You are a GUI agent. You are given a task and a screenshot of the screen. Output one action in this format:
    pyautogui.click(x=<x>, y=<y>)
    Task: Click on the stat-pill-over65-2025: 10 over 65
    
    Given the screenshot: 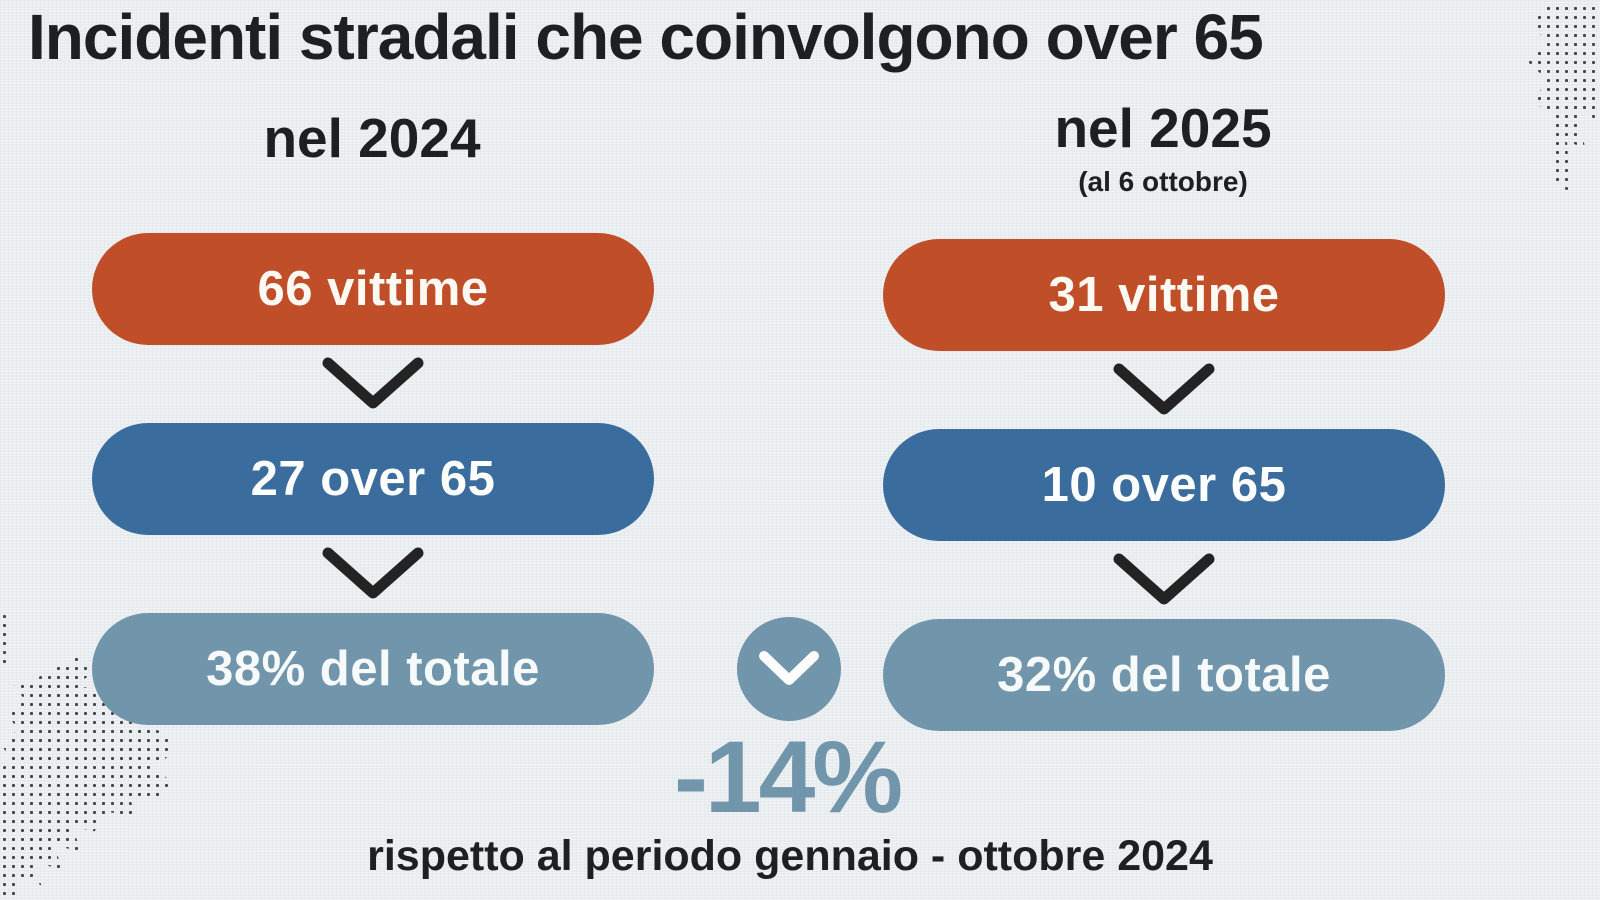 What is the action you would take?
    pyautogui.click(x=1164, y=485)
    